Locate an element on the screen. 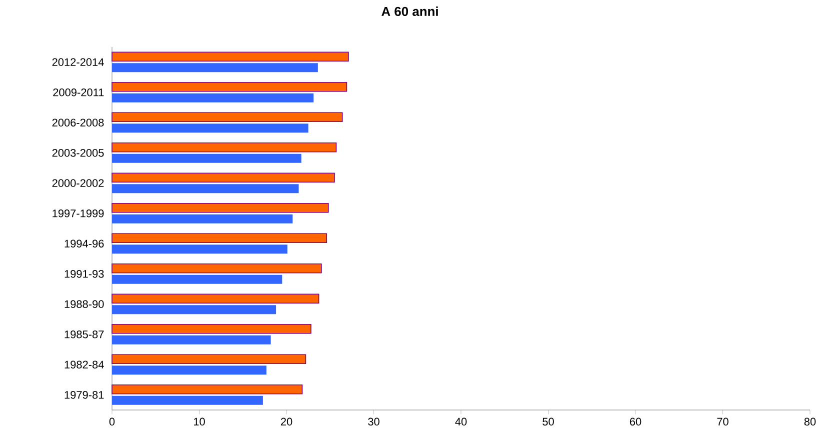  y-tick-label: 2009-2011 is located at coordinates (78, 92).